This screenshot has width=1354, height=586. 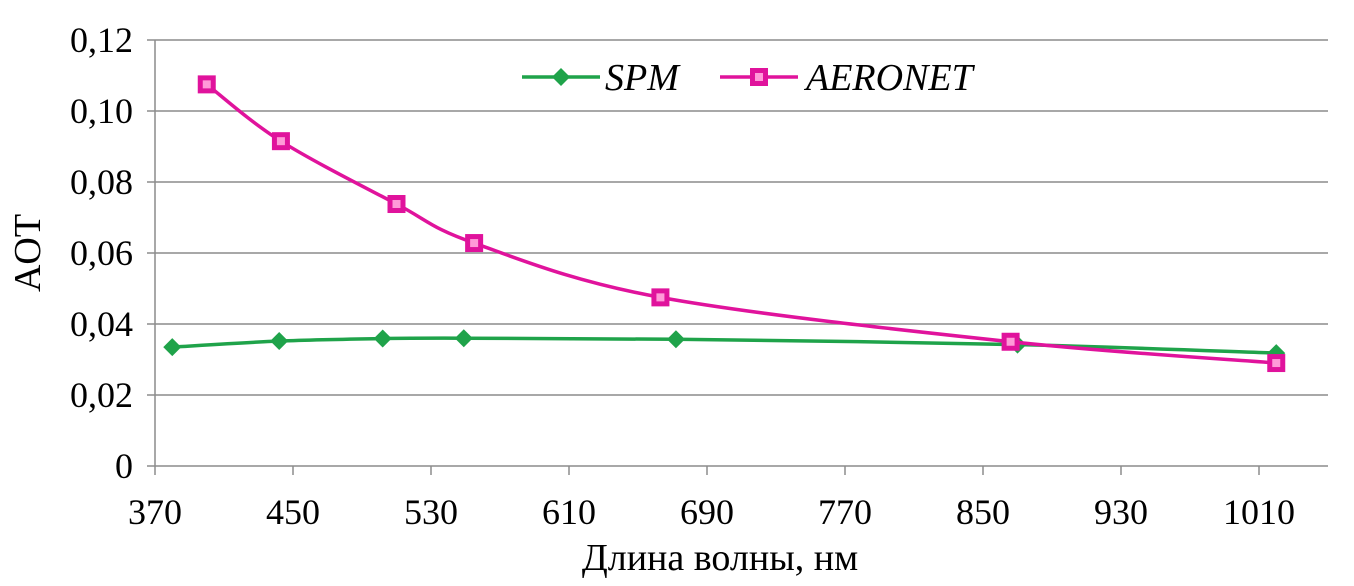 I want to click on x-tick-label: 770, so click(x=845, y=512).